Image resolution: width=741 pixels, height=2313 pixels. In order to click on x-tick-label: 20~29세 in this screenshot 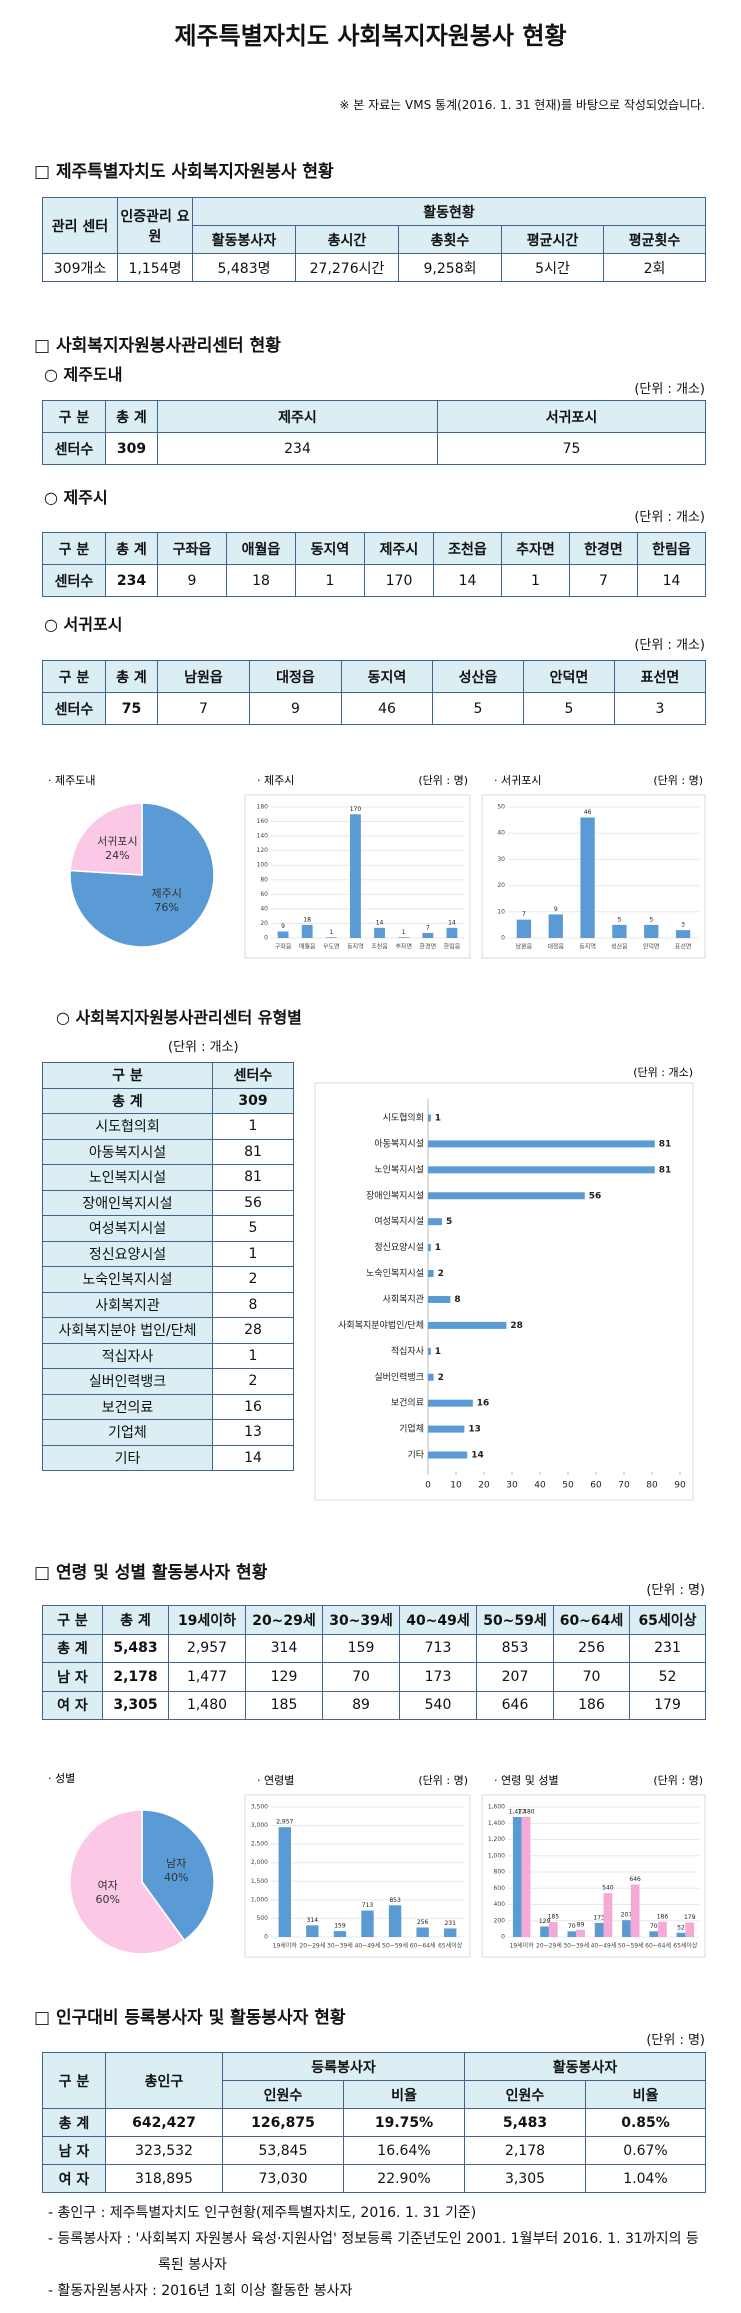, I will do `click(549, 1946)`.